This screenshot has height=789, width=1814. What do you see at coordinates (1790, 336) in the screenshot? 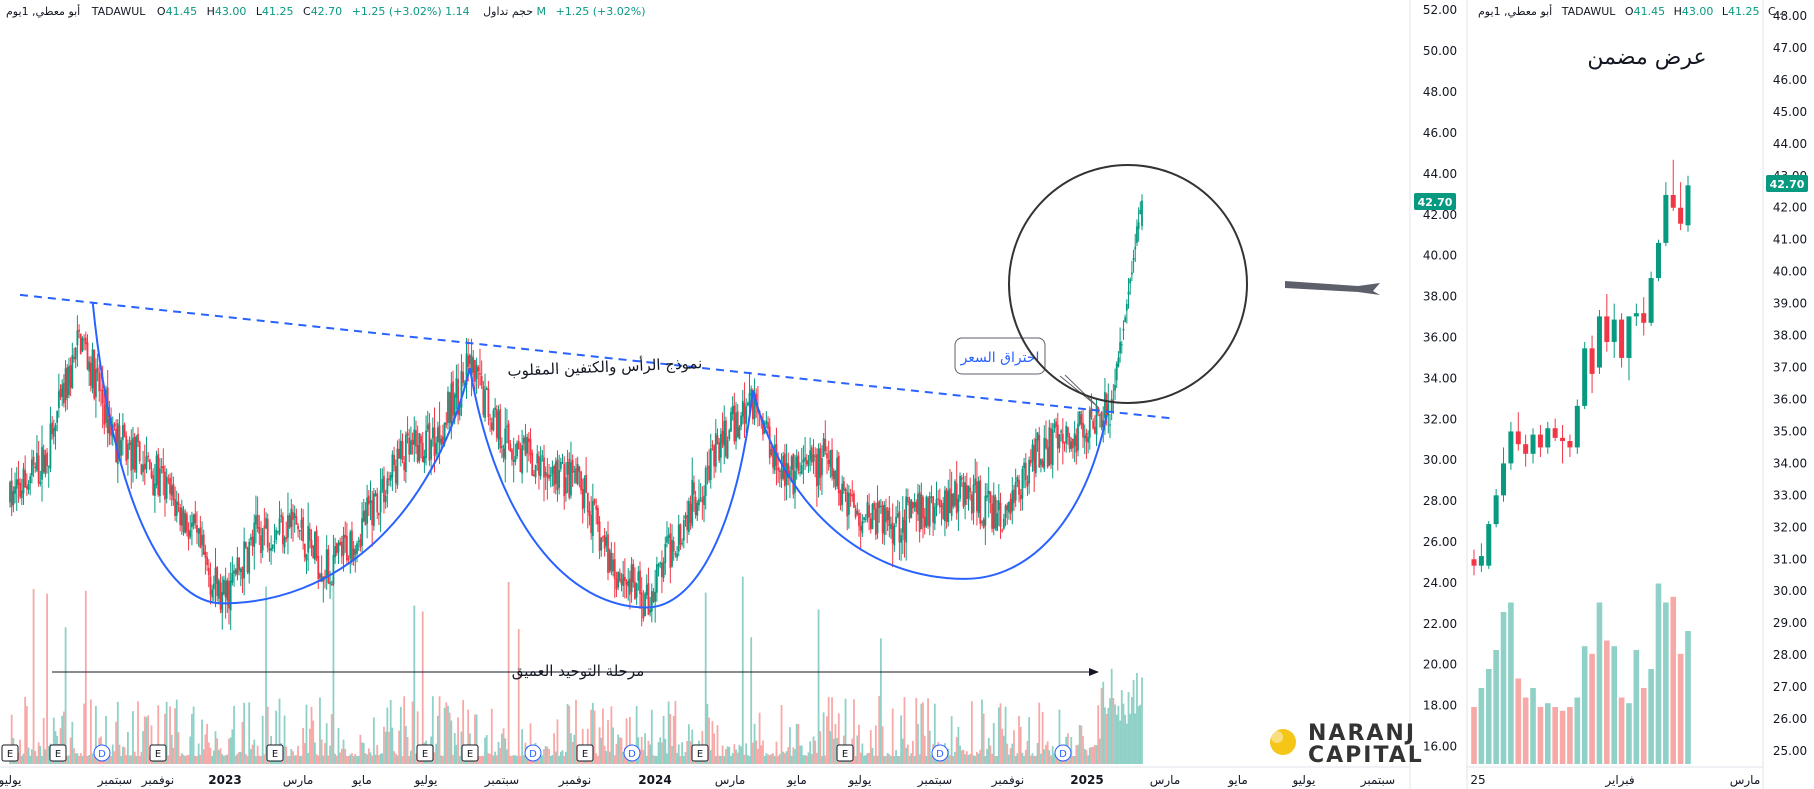
I see `zoom-y-tick: 38.00` at bounding box center [1790, 336].